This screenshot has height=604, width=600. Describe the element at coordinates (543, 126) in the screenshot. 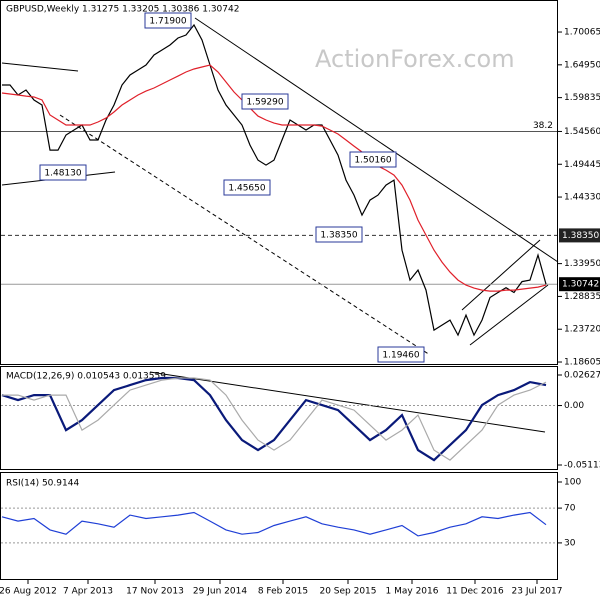

I see `fib-label: 38.2` at that location.